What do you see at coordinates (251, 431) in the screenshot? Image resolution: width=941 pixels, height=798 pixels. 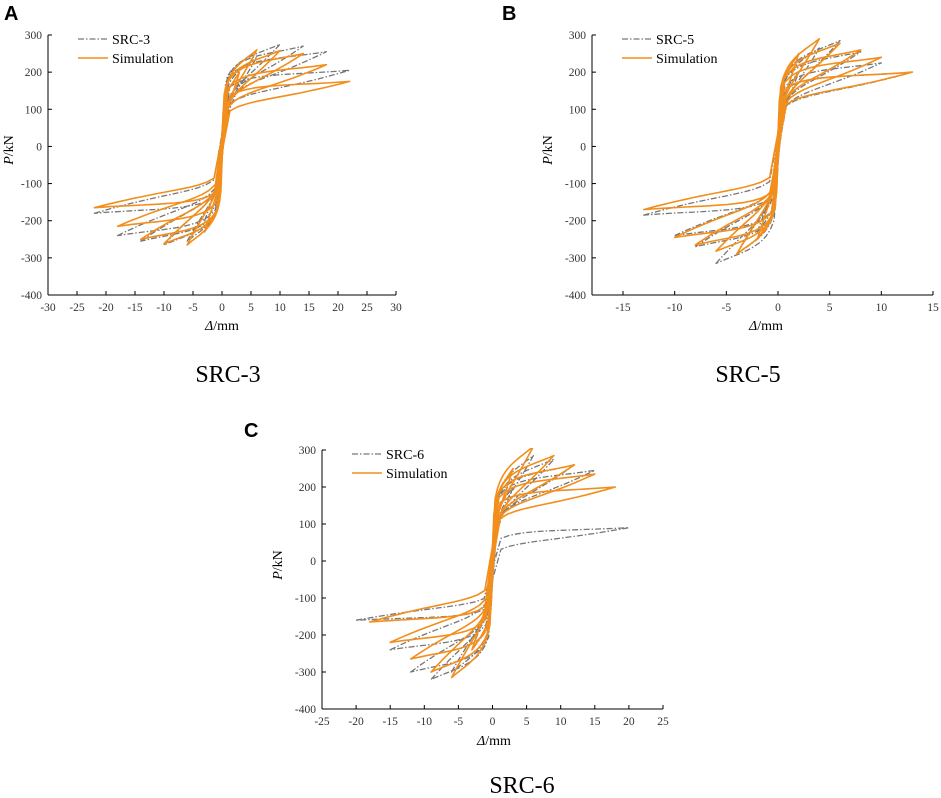 I see `panel-letter-c: C` at bounding box center [251, 431].